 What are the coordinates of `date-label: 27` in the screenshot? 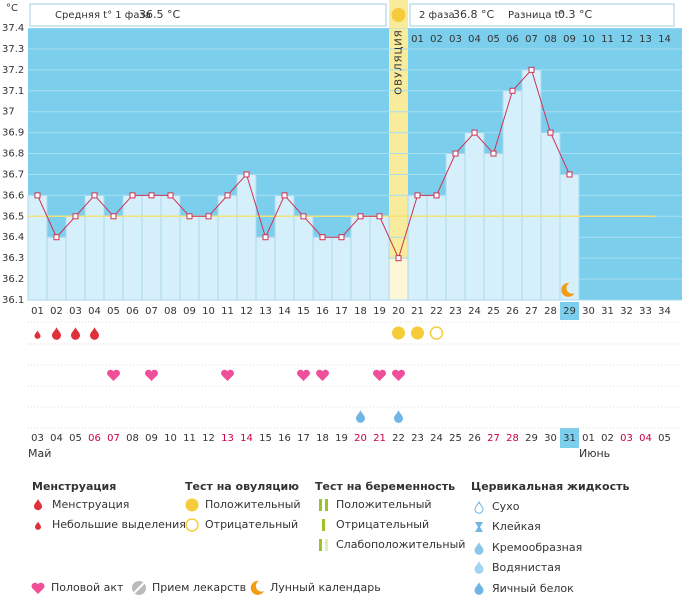 It's located at (493, 438).